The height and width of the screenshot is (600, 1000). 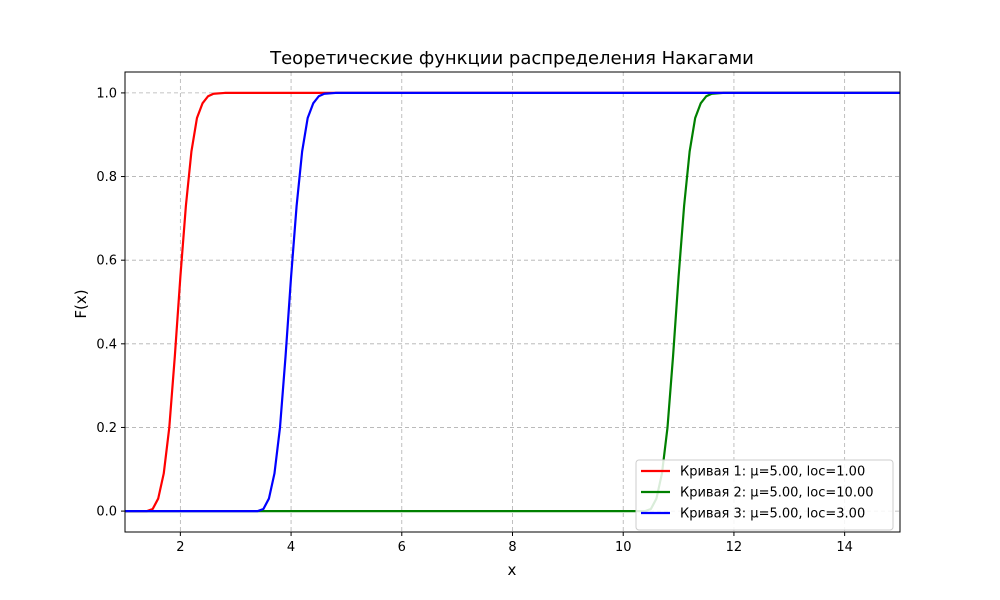 I want to click on legend-box, so click(x=764, y=495).